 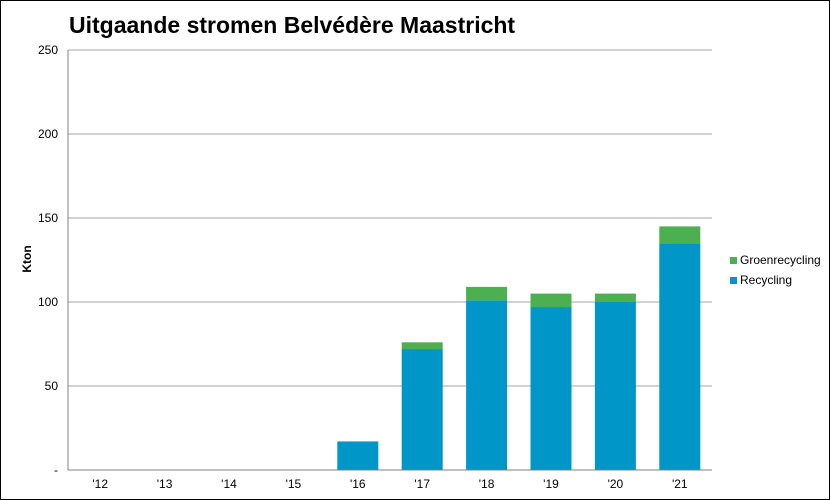 I want to click on y-tick-label: 50, so click(x=52, y=386).